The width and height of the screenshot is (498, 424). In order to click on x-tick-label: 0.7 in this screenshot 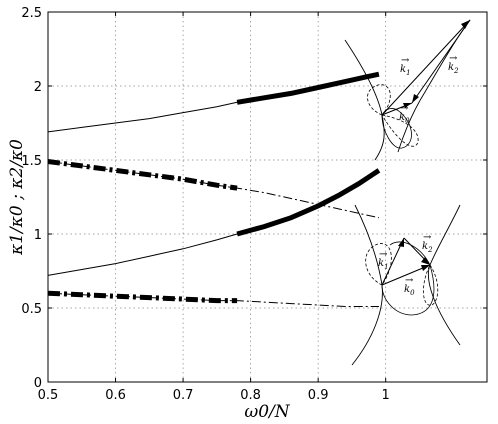, I will do `click(183, 395)`.